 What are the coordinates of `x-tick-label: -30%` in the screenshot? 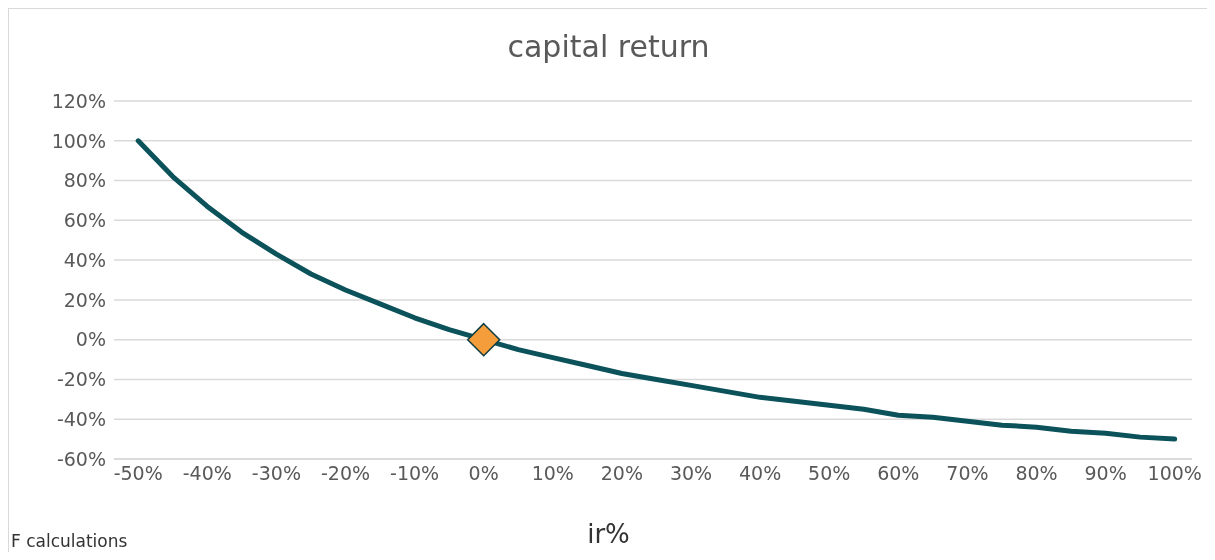 It's located at (276, 473).